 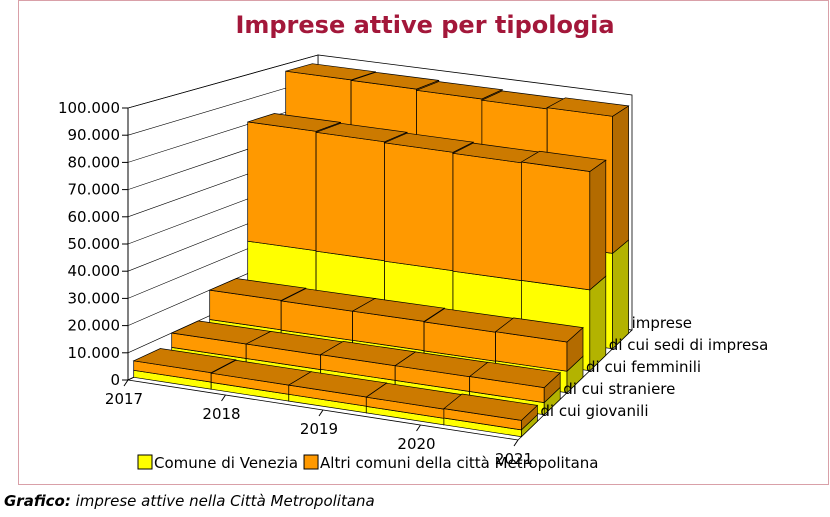 I want to click on y-tick-label: 60.000, so click(x=94, y=217).